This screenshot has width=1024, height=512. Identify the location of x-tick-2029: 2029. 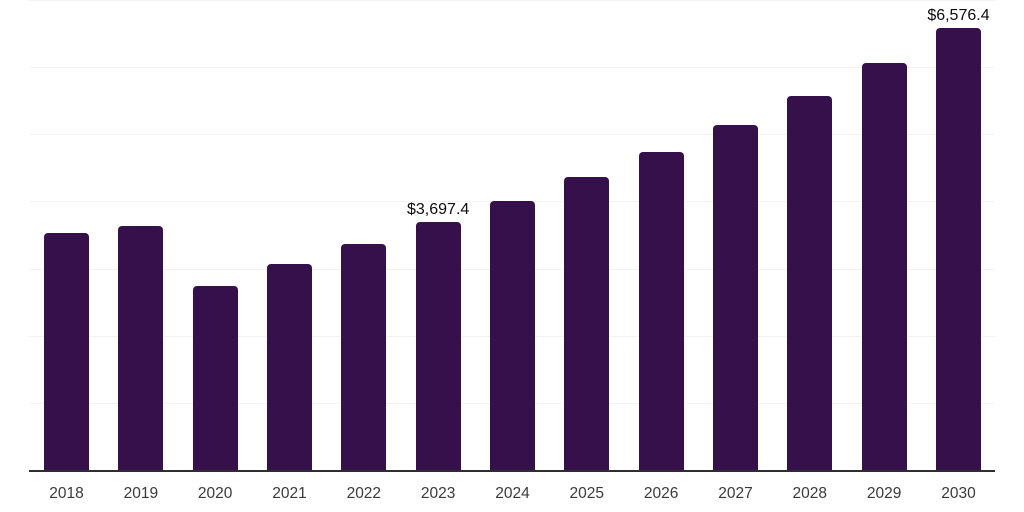
(884, 493).